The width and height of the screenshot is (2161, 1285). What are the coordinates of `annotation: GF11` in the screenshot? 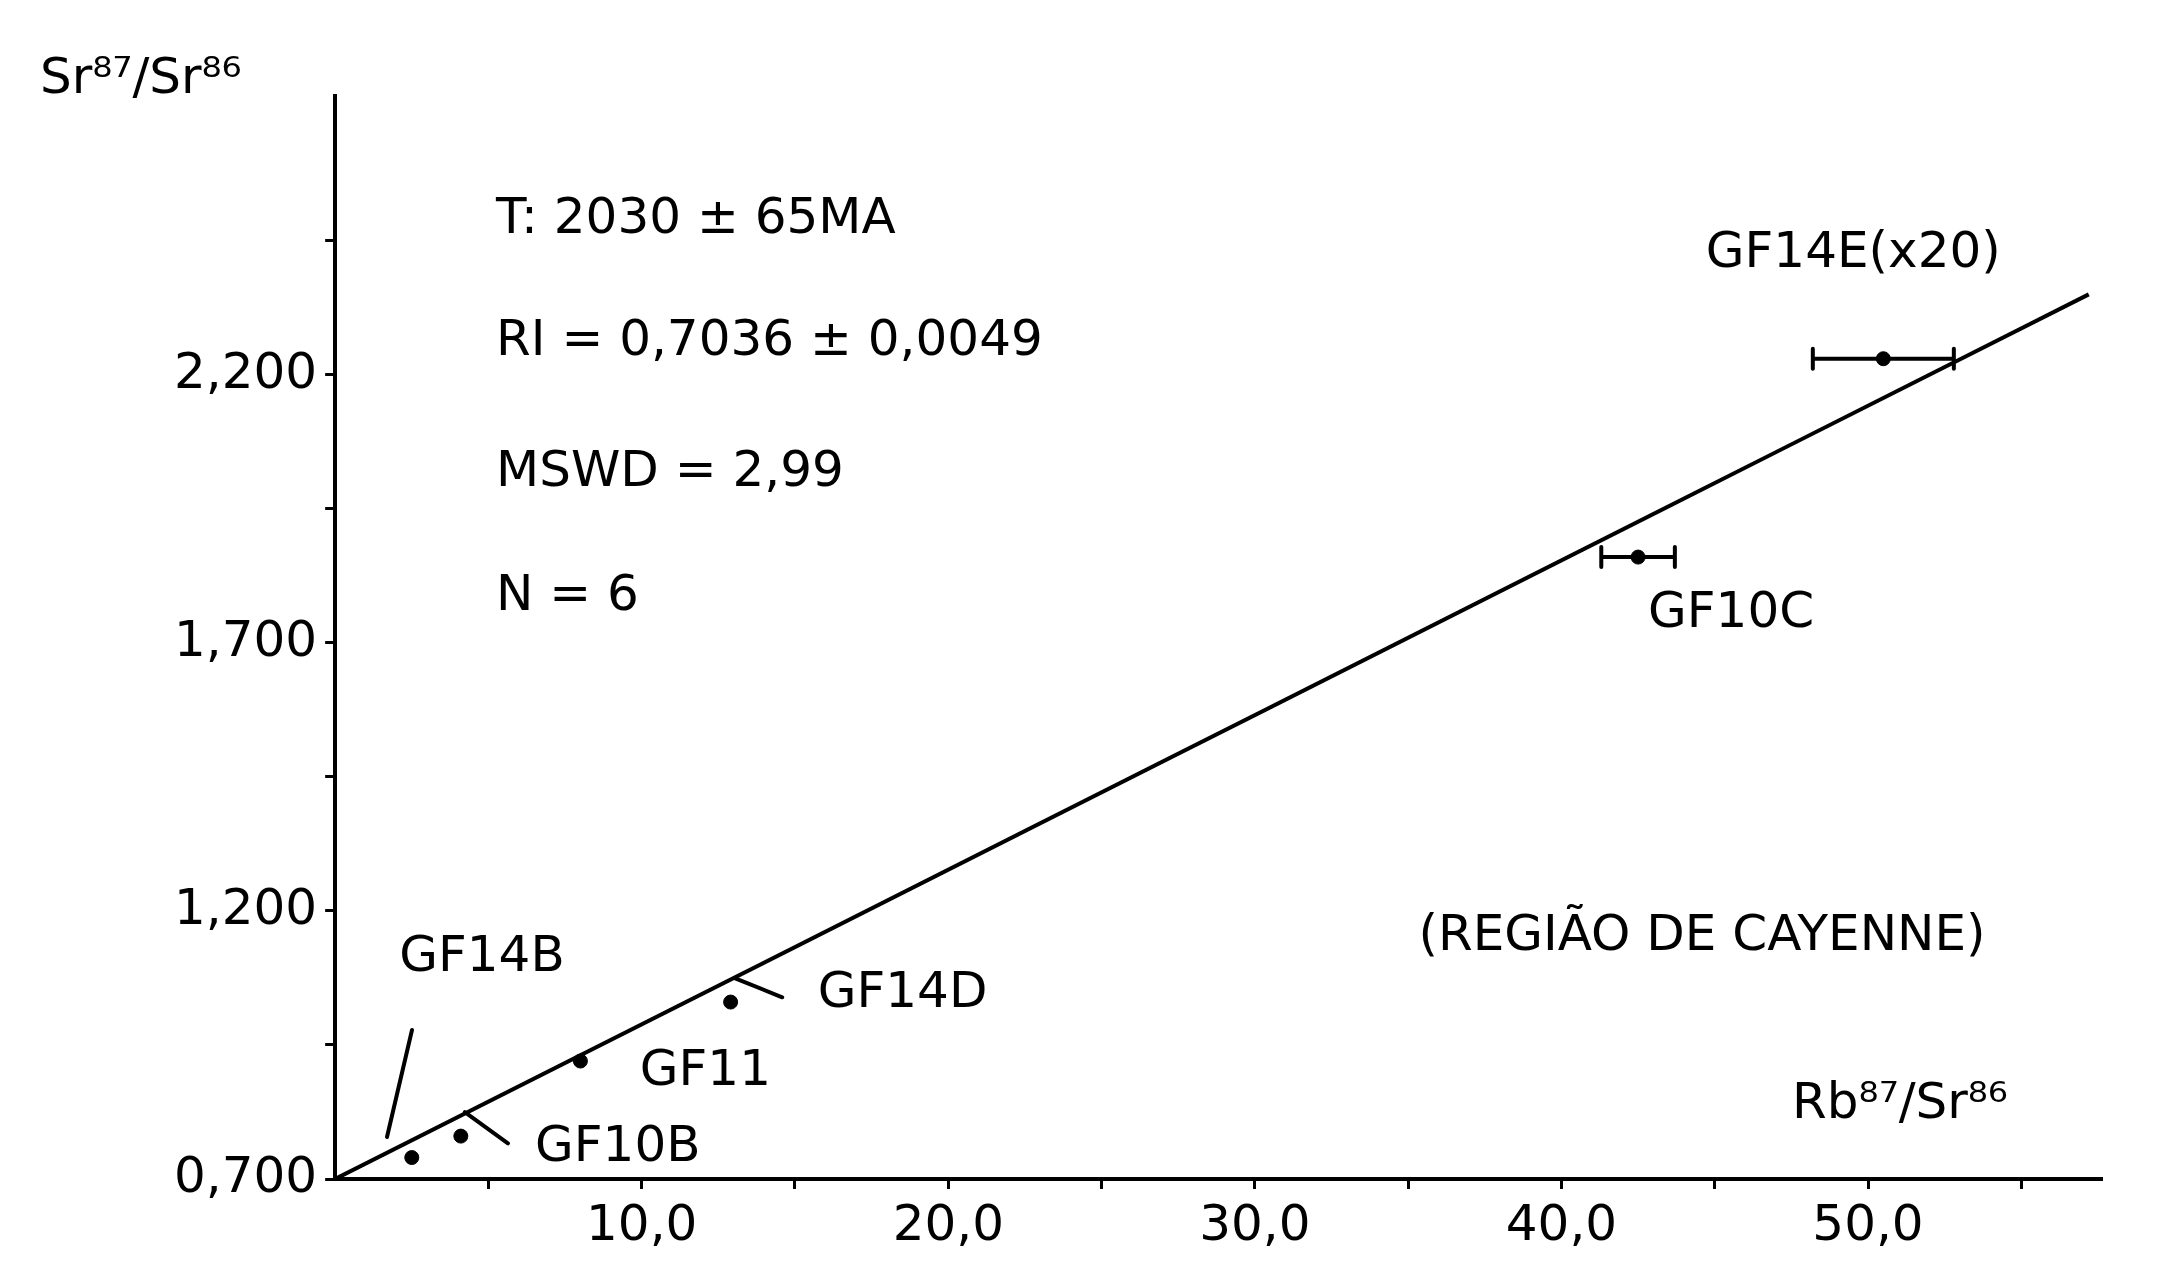 It's located at (705, 1068).